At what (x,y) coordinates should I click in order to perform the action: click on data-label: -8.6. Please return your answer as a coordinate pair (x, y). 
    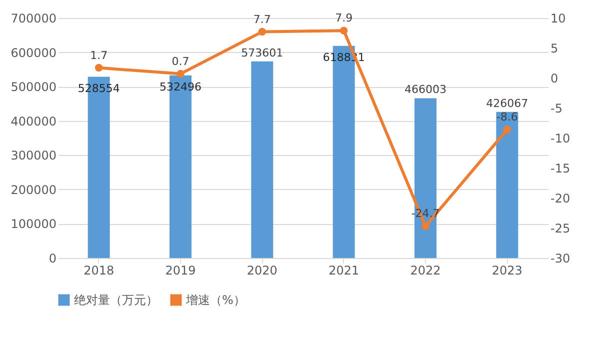
    Looking at the image, I should click on (507, 117).